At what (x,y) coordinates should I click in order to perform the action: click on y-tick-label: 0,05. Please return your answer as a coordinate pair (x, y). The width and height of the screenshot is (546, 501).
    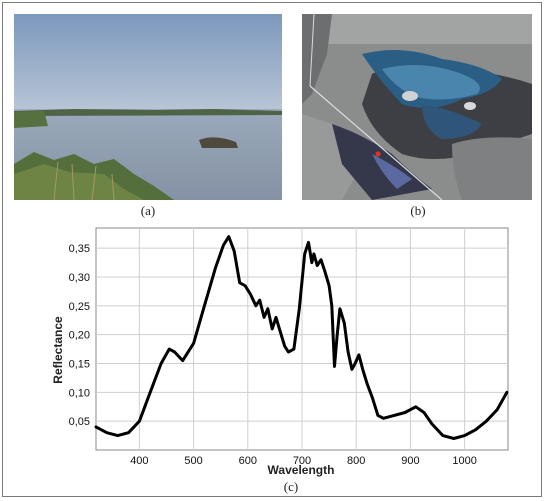
    Looking at the image, I should click on (79, 422).